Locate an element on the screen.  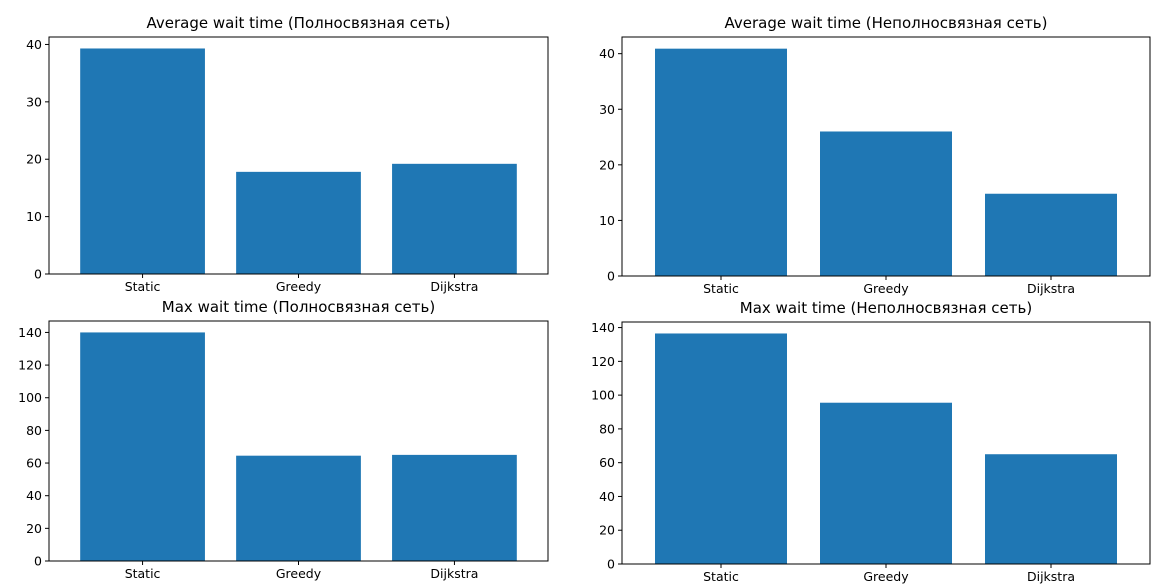
chart-title: Average wait time (Неполносвязная сеть) is located at coordinates (886, 23).